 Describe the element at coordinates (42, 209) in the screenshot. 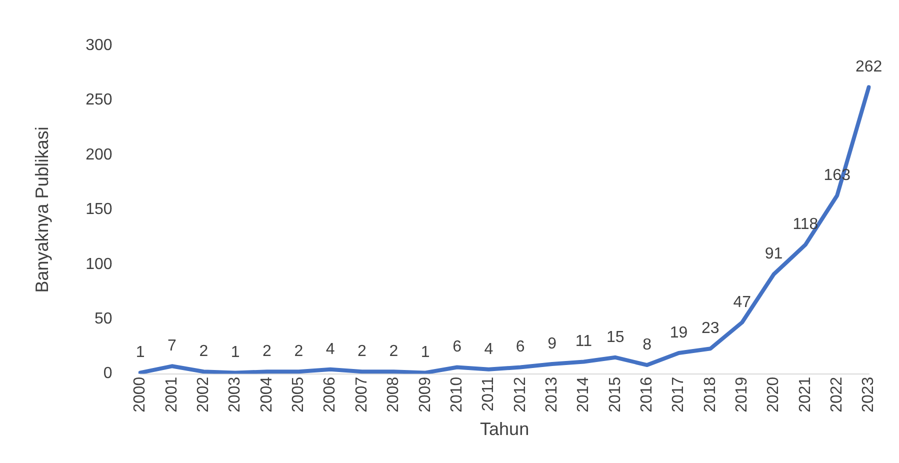

I see `y-axis-title: Banyaknya Publikasi` at that location.